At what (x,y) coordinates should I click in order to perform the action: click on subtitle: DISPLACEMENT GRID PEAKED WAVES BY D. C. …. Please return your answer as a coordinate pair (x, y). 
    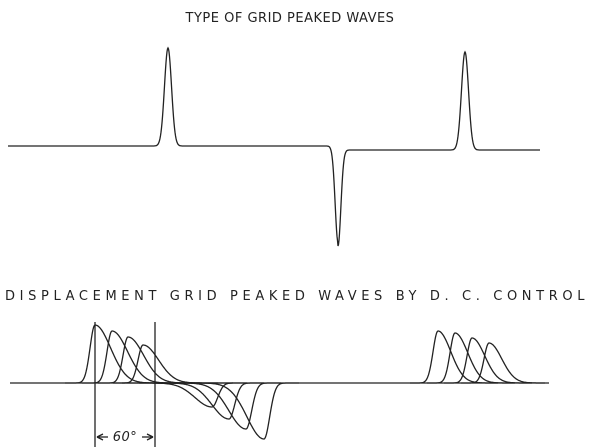
    Looking at the image, I should click on (295, 296).